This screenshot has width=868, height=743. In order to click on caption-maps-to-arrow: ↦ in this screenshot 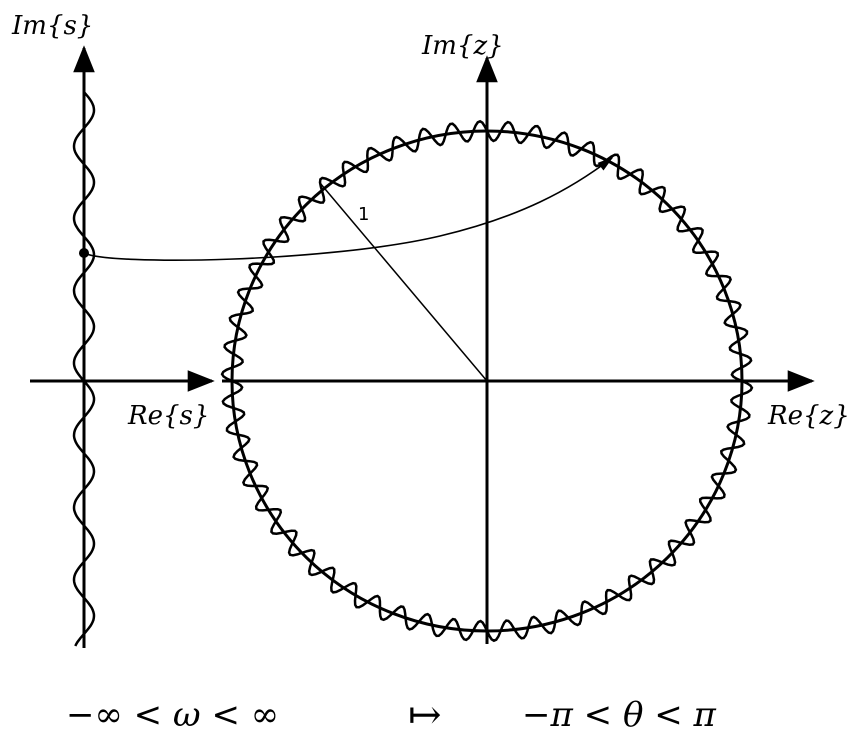, I will do `click(425, 715)`.